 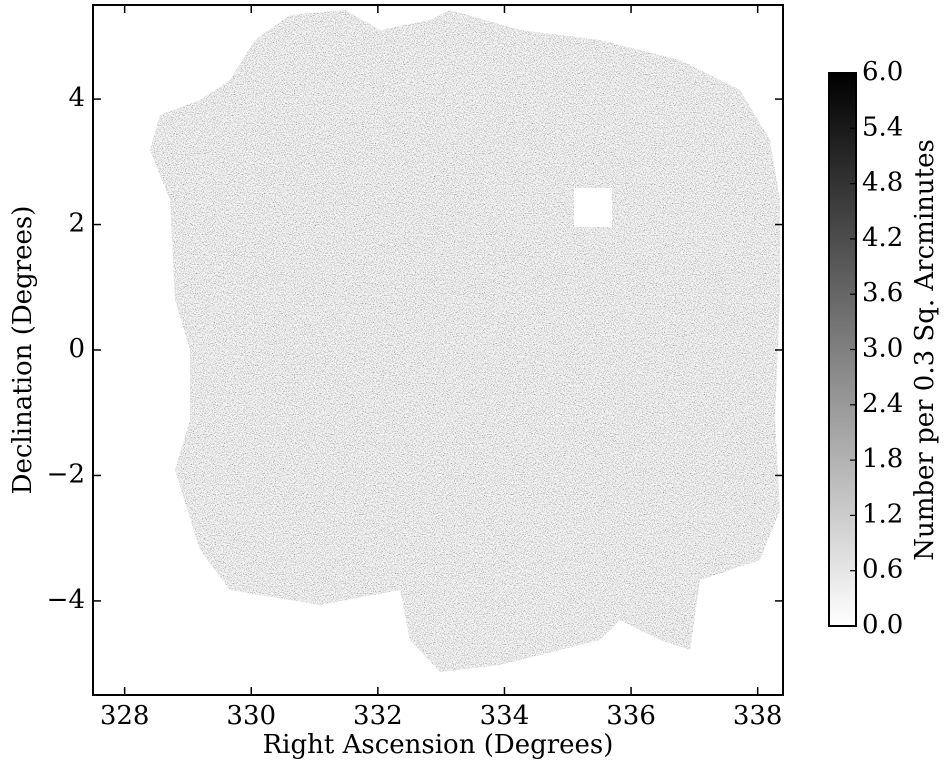 What do you see at coordinates (925, 350) in the screenshot?
I see `colorbar-label: Number per 0.3 Sq. Arcminutes` at bounding box center [925, 350].